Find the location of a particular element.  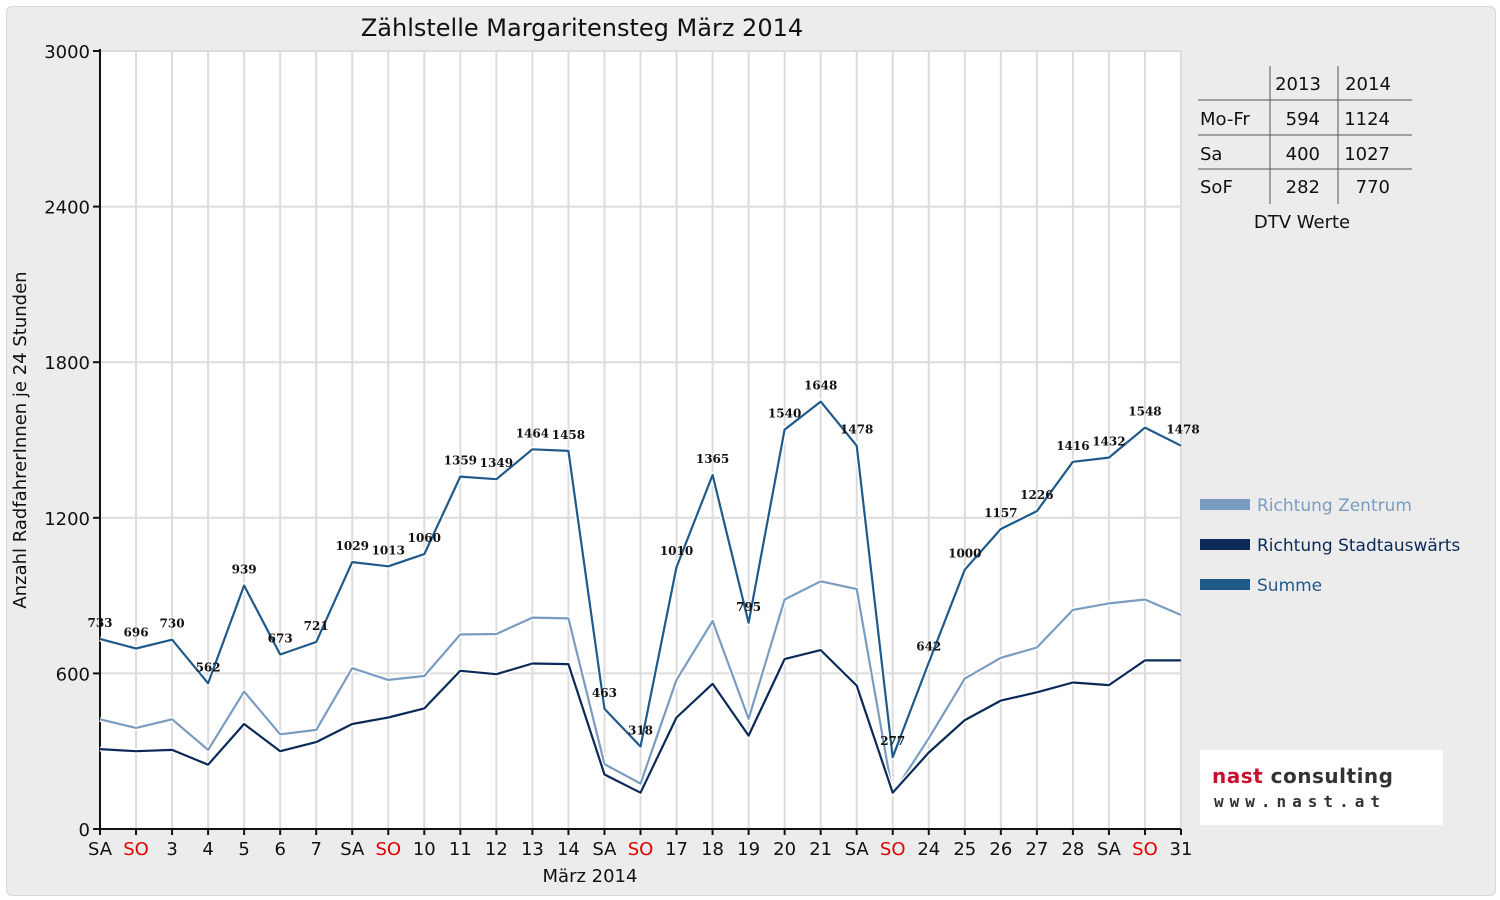

table-header-2013: 2013 is located at coordinates (1298, 84).